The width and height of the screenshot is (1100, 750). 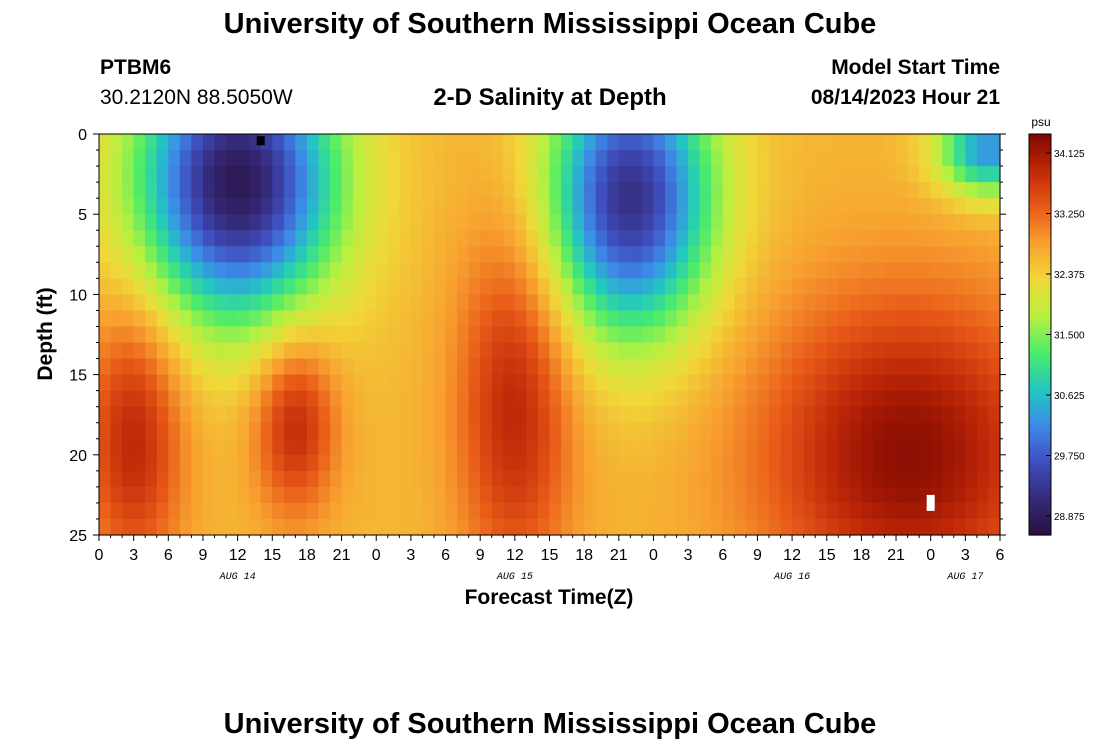 I want to click on date-label: AUG 15, so click(x=514, y=577).